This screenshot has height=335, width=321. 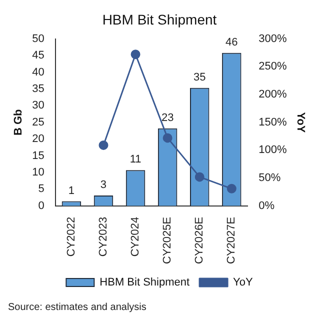 I want to click on y-tick-label: 40, so click(x=38, y=72).